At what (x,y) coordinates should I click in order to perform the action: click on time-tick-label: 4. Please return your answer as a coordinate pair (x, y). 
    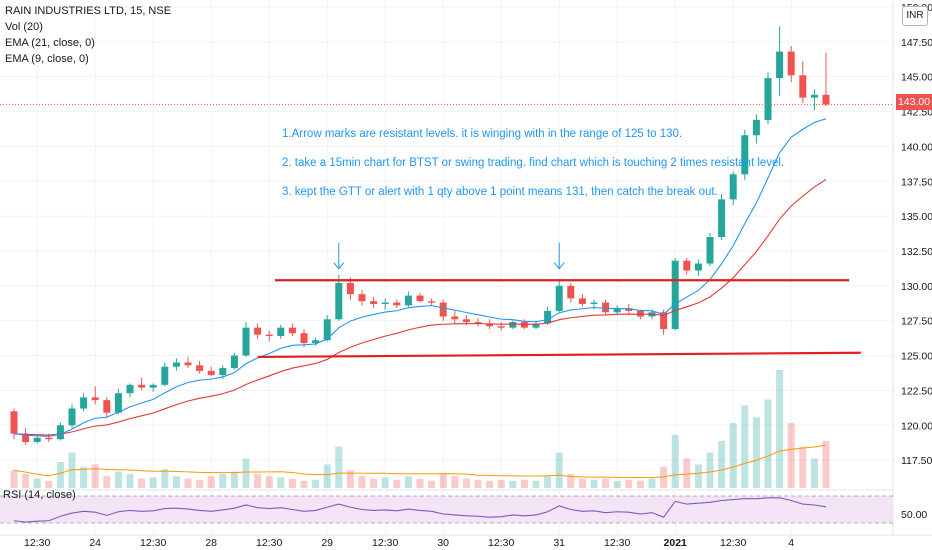
    Looking at the image, I should click on (791, 543).